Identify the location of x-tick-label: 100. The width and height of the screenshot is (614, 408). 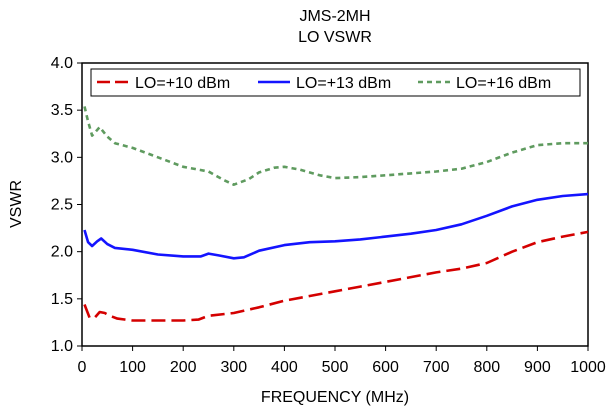
(132, 367).